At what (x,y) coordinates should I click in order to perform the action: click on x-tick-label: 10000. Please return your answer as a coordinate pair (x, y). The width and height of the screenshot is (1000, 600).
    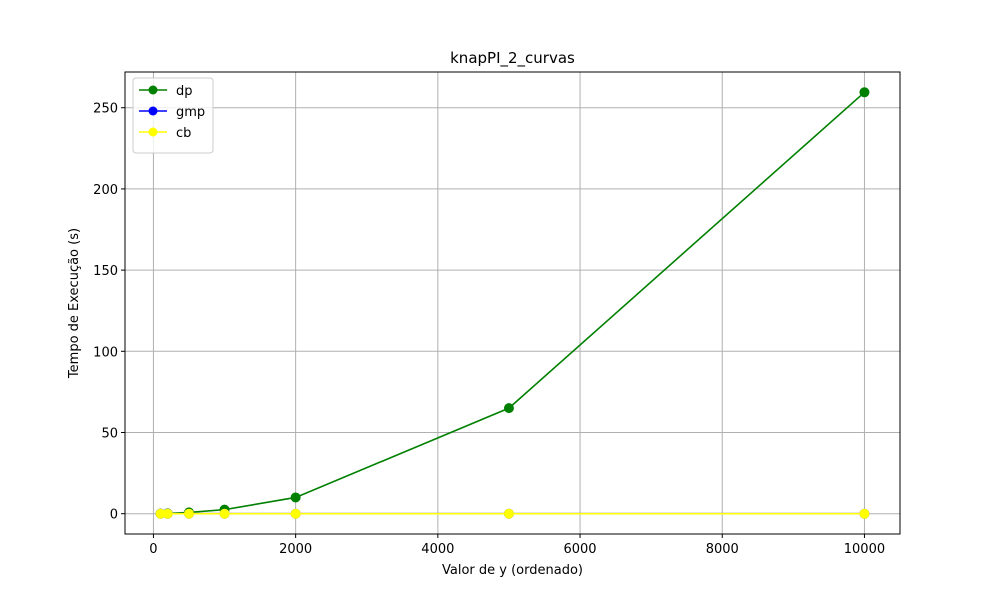
    Looking at the image, I should click on (864, 549).